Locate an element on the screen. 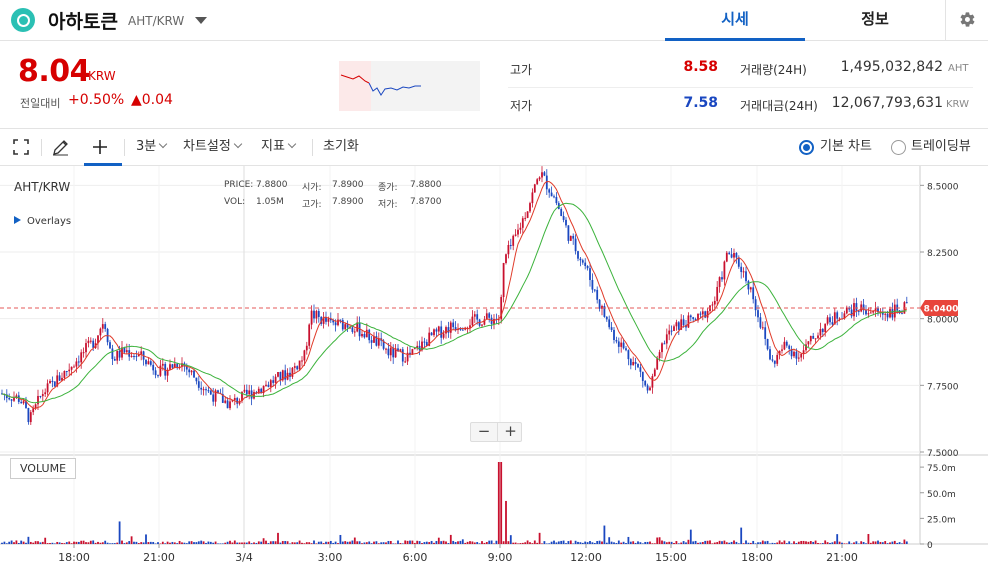  low-label: 저가 is located at coordinates (521, 106).